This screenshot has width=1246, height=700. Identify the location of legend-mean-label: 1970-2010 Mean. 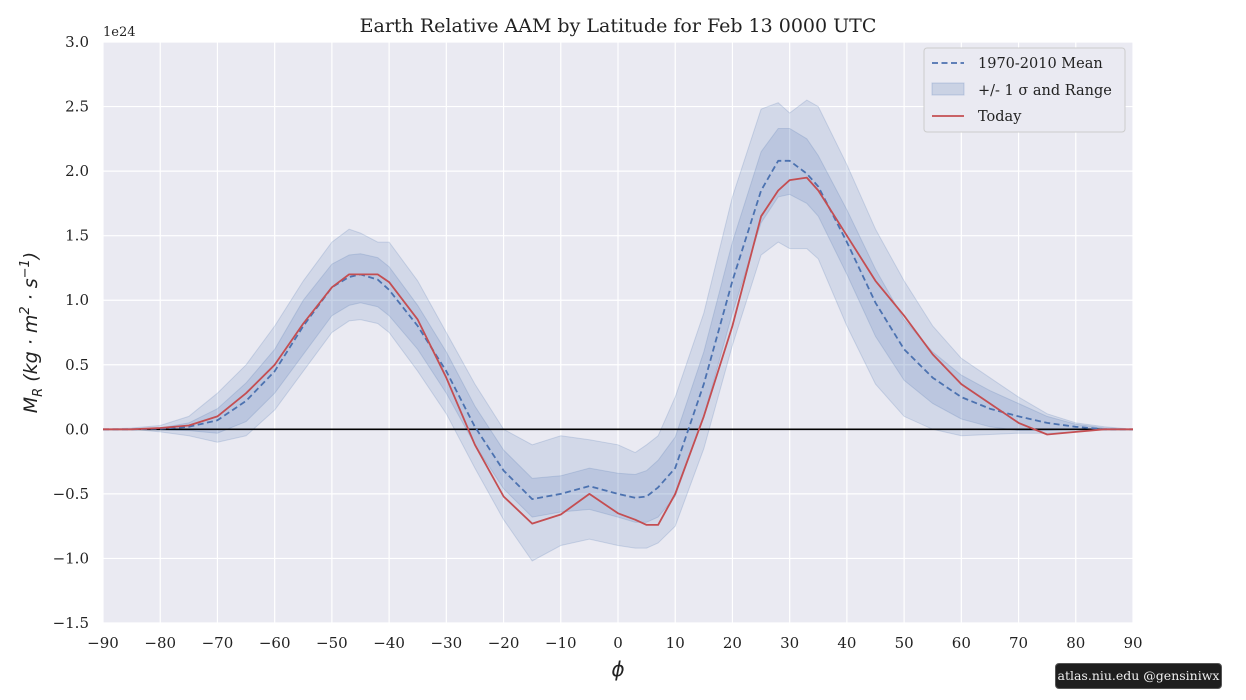
(1040, 64).